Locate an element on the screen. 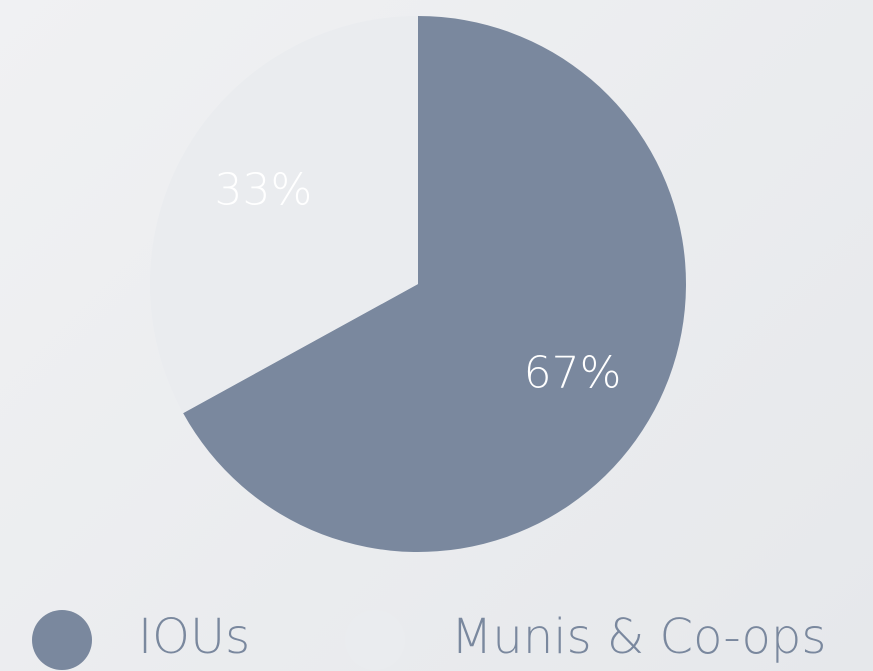  legend-label: Munis & Co-ops is located at coordinates (638, 637).